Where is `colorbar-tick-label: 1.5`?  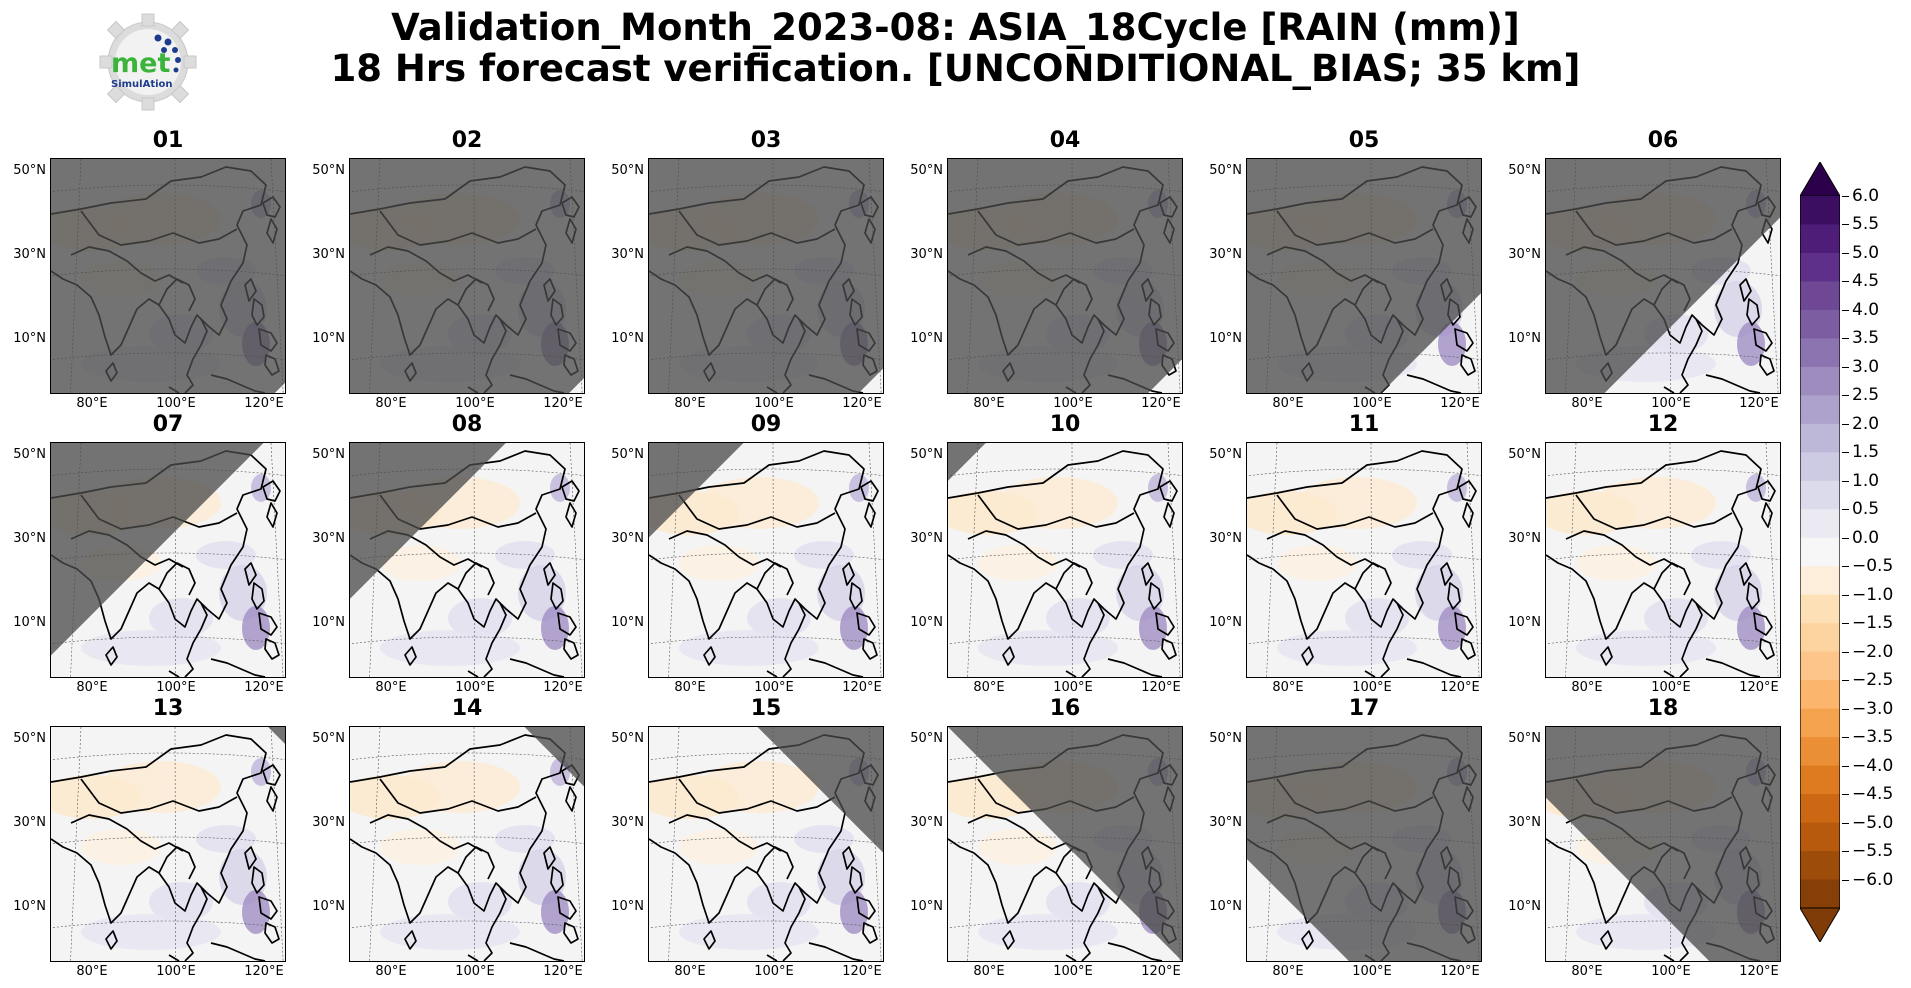 colorbar-tick-label: 1.5 is located at coordinates (1860, 452).